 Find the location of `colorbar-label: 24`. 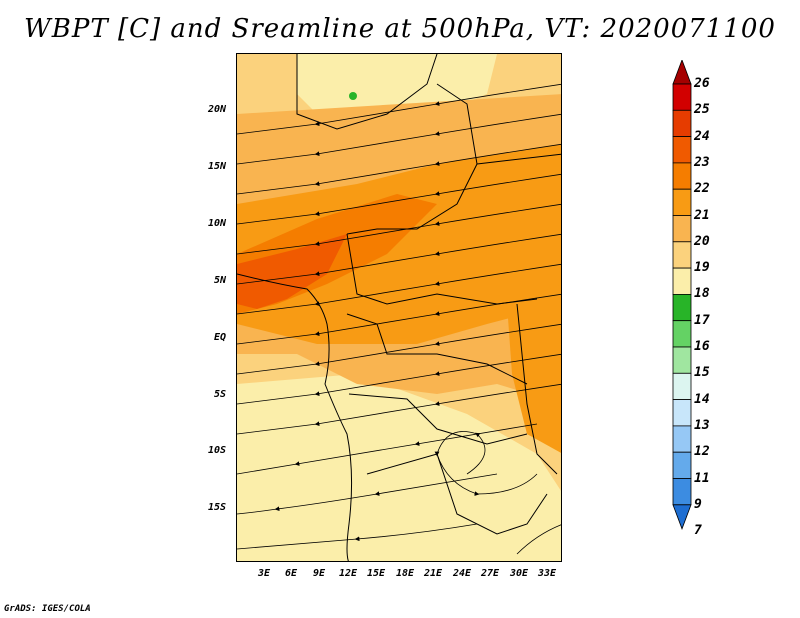

colorbar-label: 24 is located at coordinates (702, 136).